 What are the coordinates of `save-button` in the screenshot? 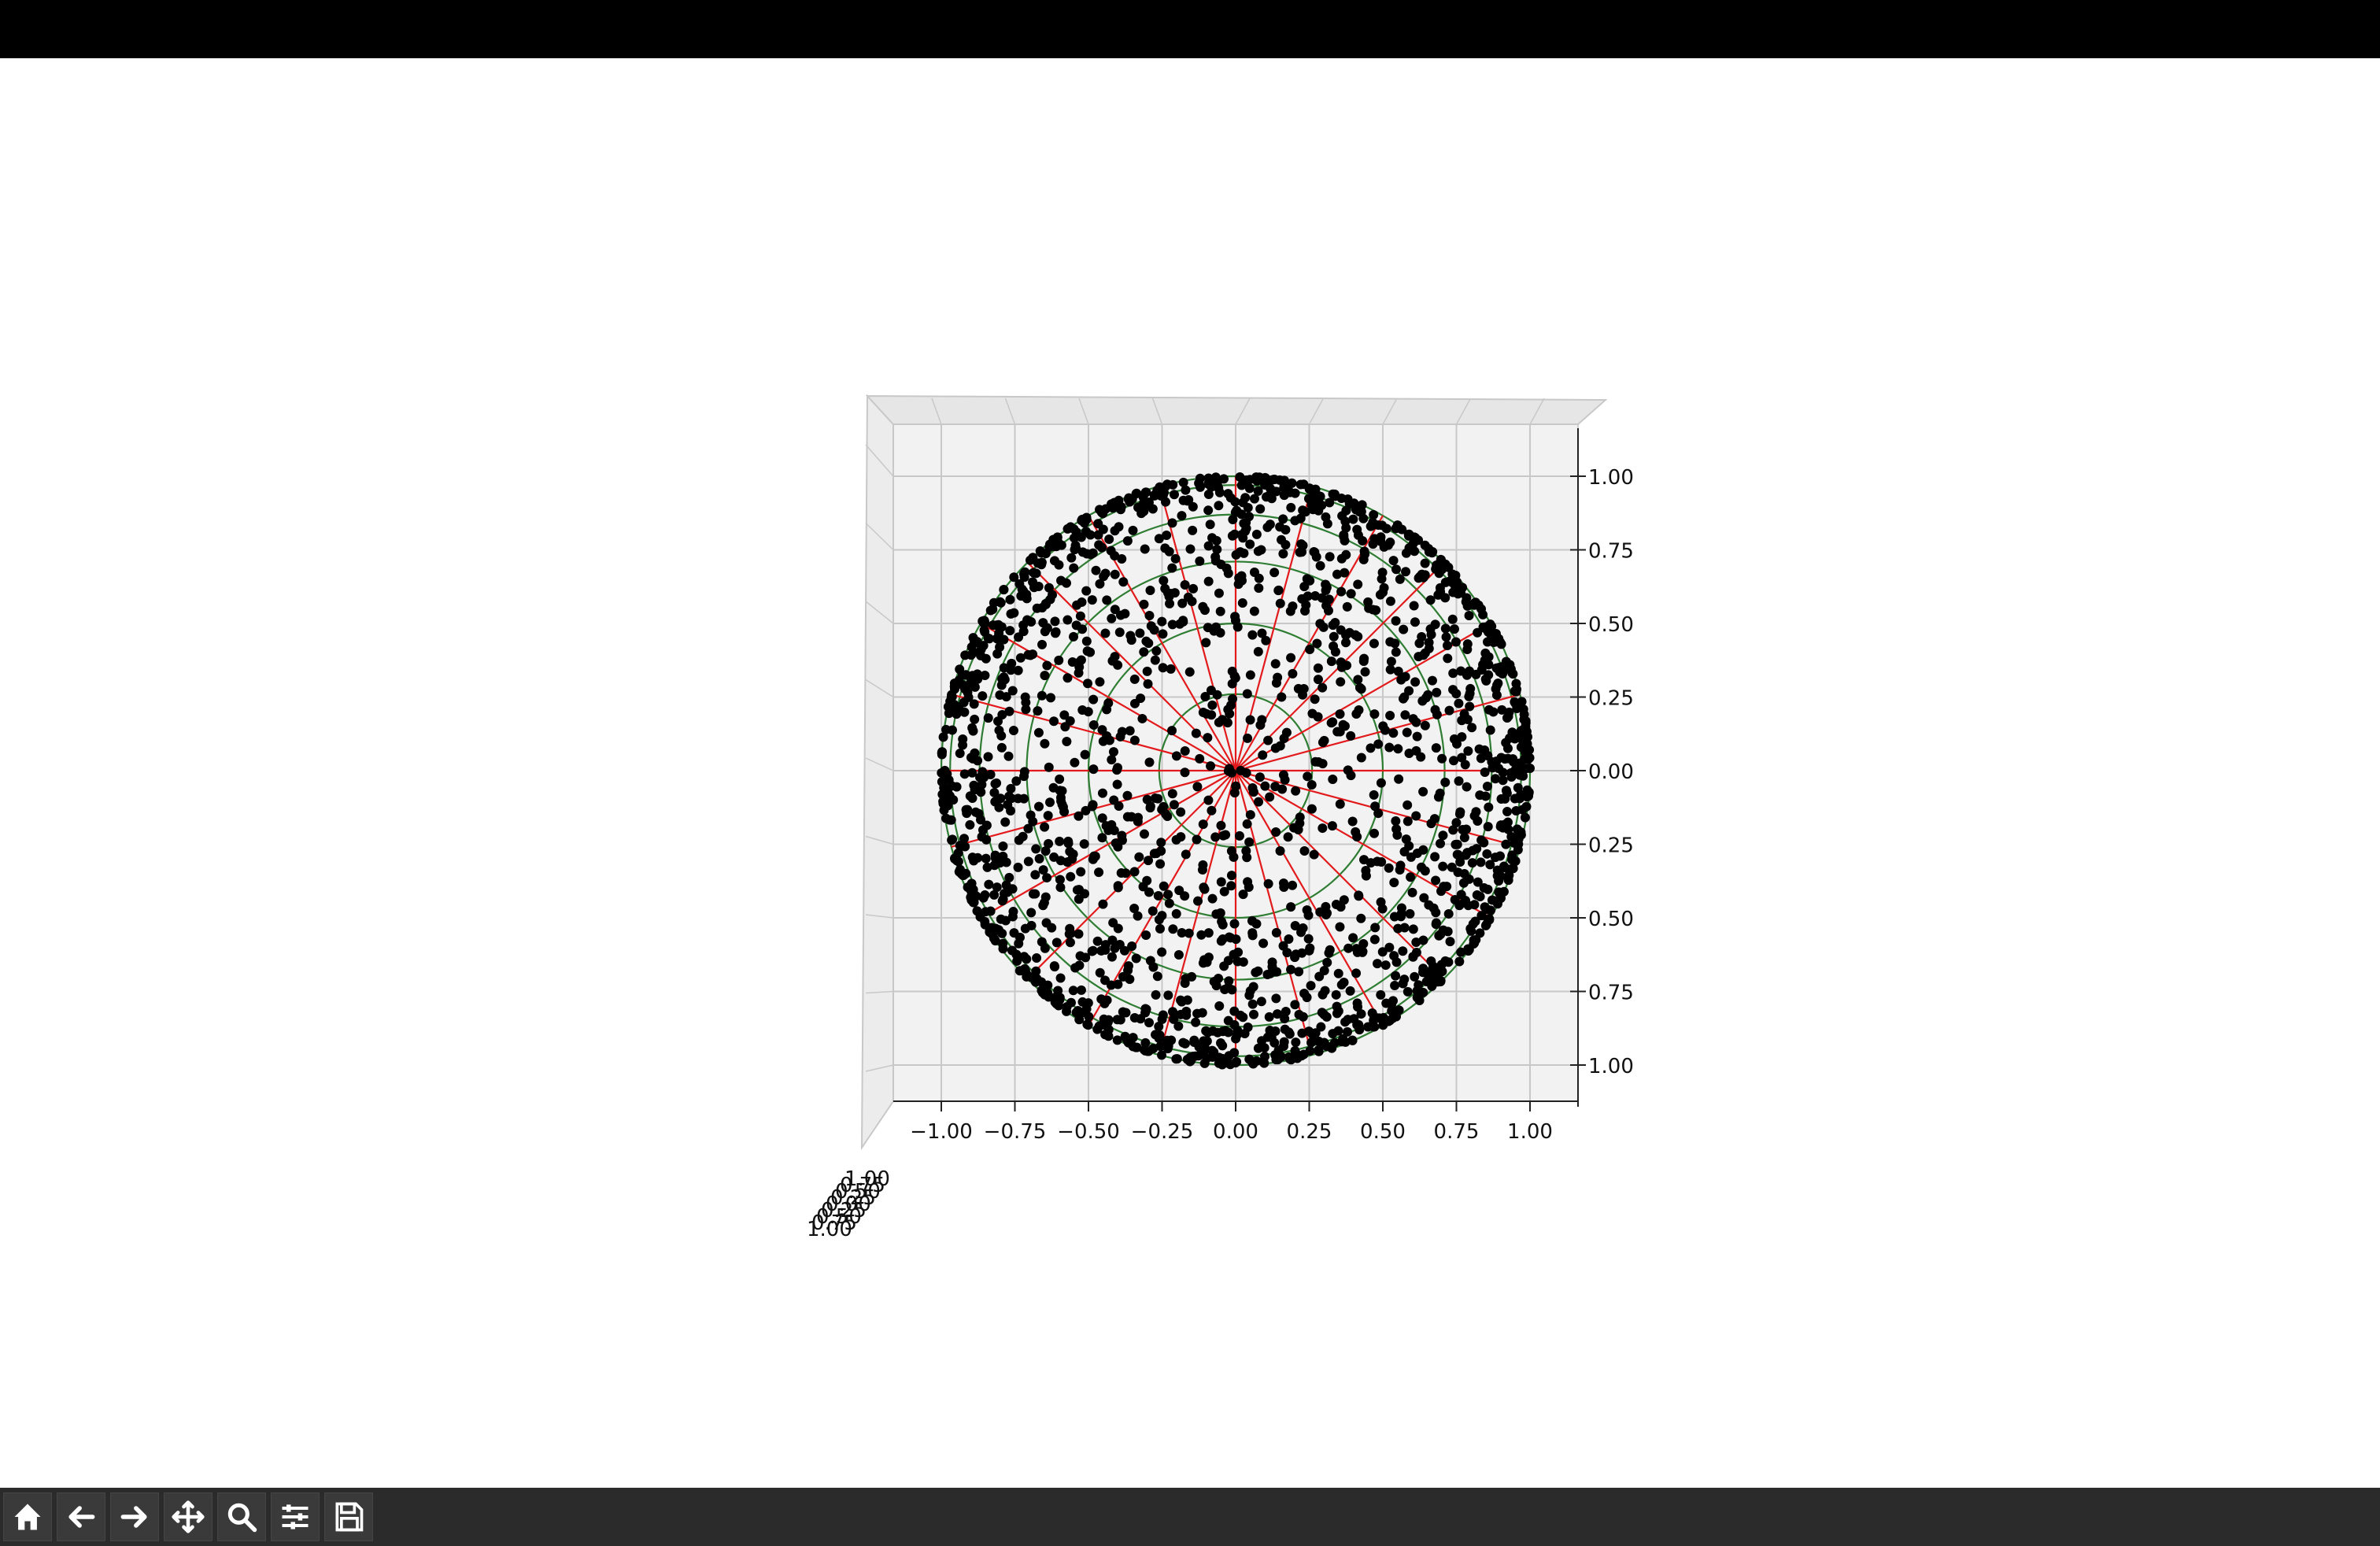 It's located at (348, 1516).